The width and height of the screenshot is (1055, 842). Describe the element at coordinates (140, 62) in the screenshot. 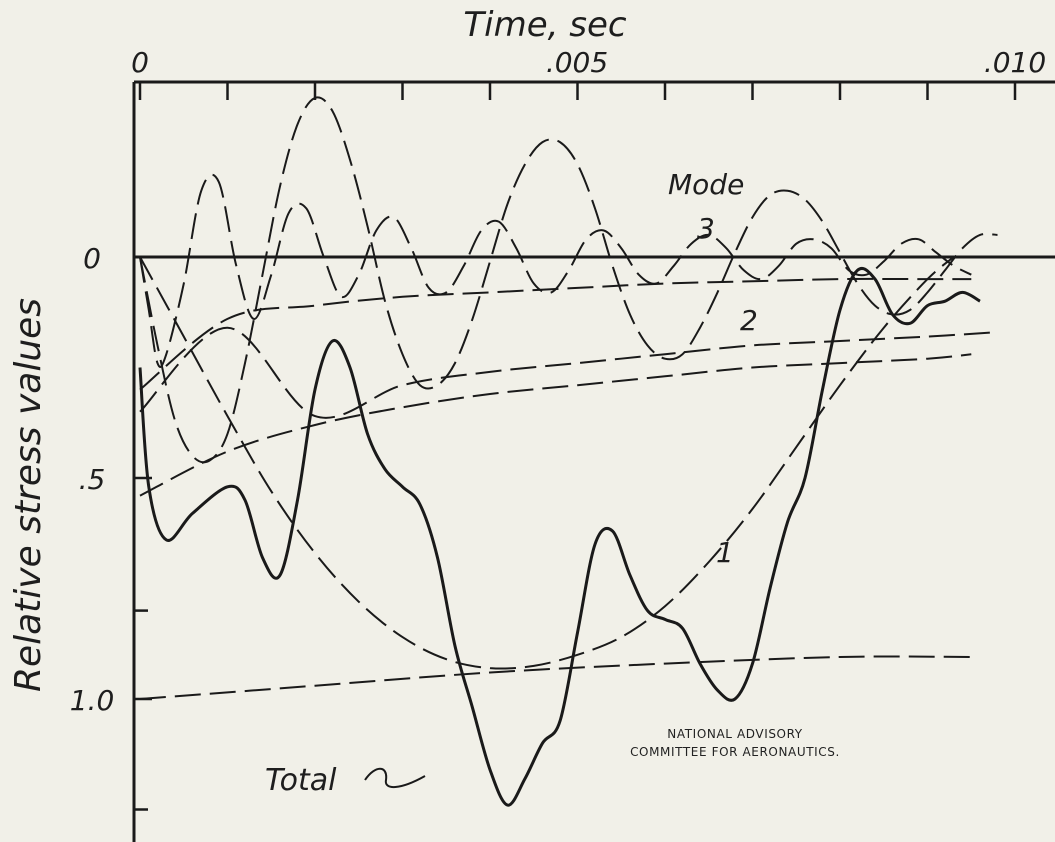

I see `x-tick-label-0: 0` at that location.